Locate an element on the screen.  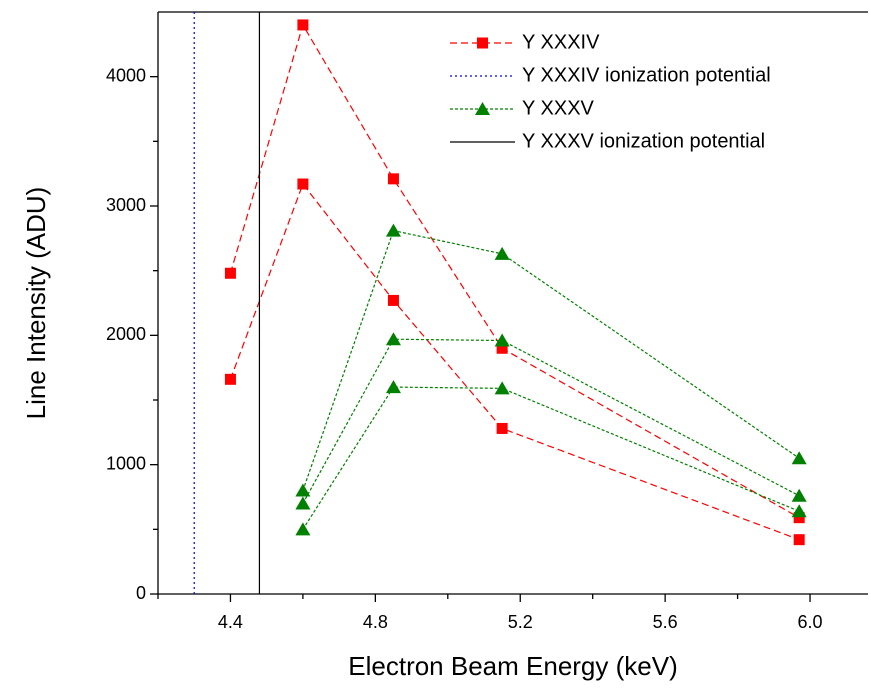
x-tick-label: 4.8 is located at coordinates (375, 622).